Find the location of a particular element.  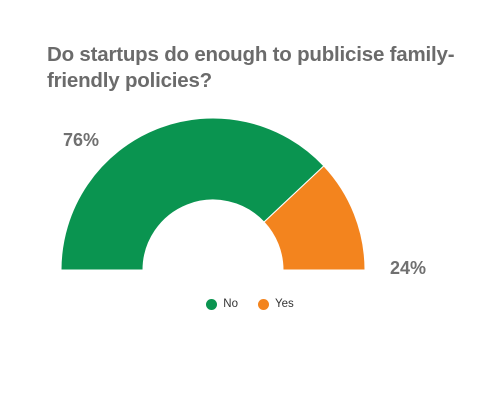

legend-item-yes: Yes is located at coordinates (275, 304).